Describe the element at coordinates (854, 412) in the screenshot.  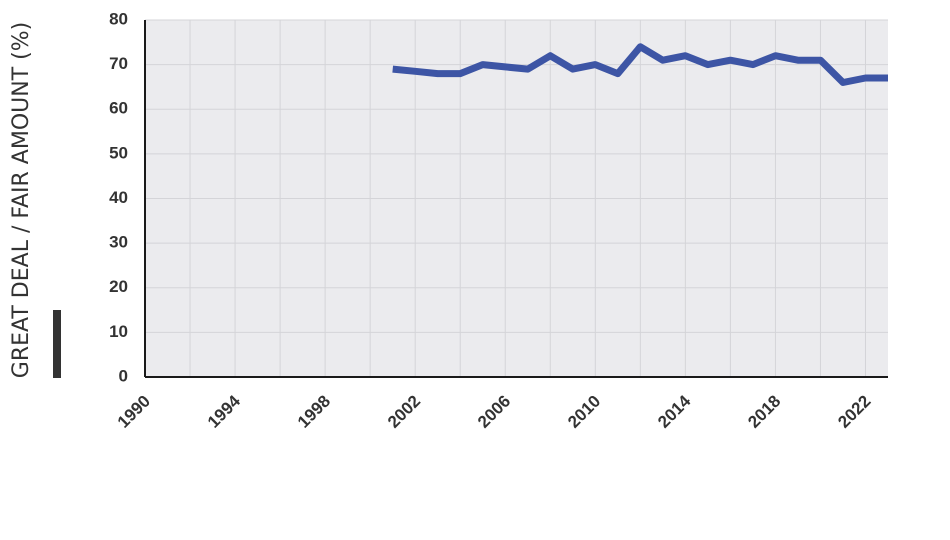
I see `x-tick-label: 2022` at that location.